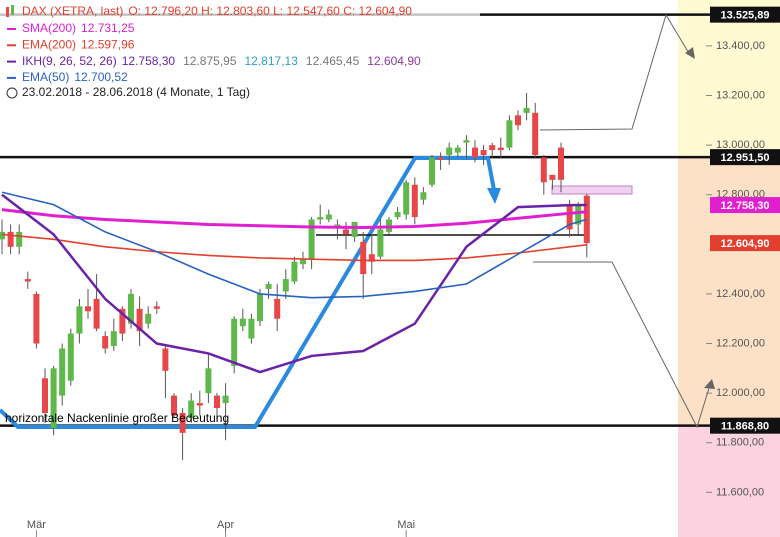 Image resolution: width=780 pixels, height=537 pixels. I want to click on legend-value: 12.604,90, so click(394, 61).